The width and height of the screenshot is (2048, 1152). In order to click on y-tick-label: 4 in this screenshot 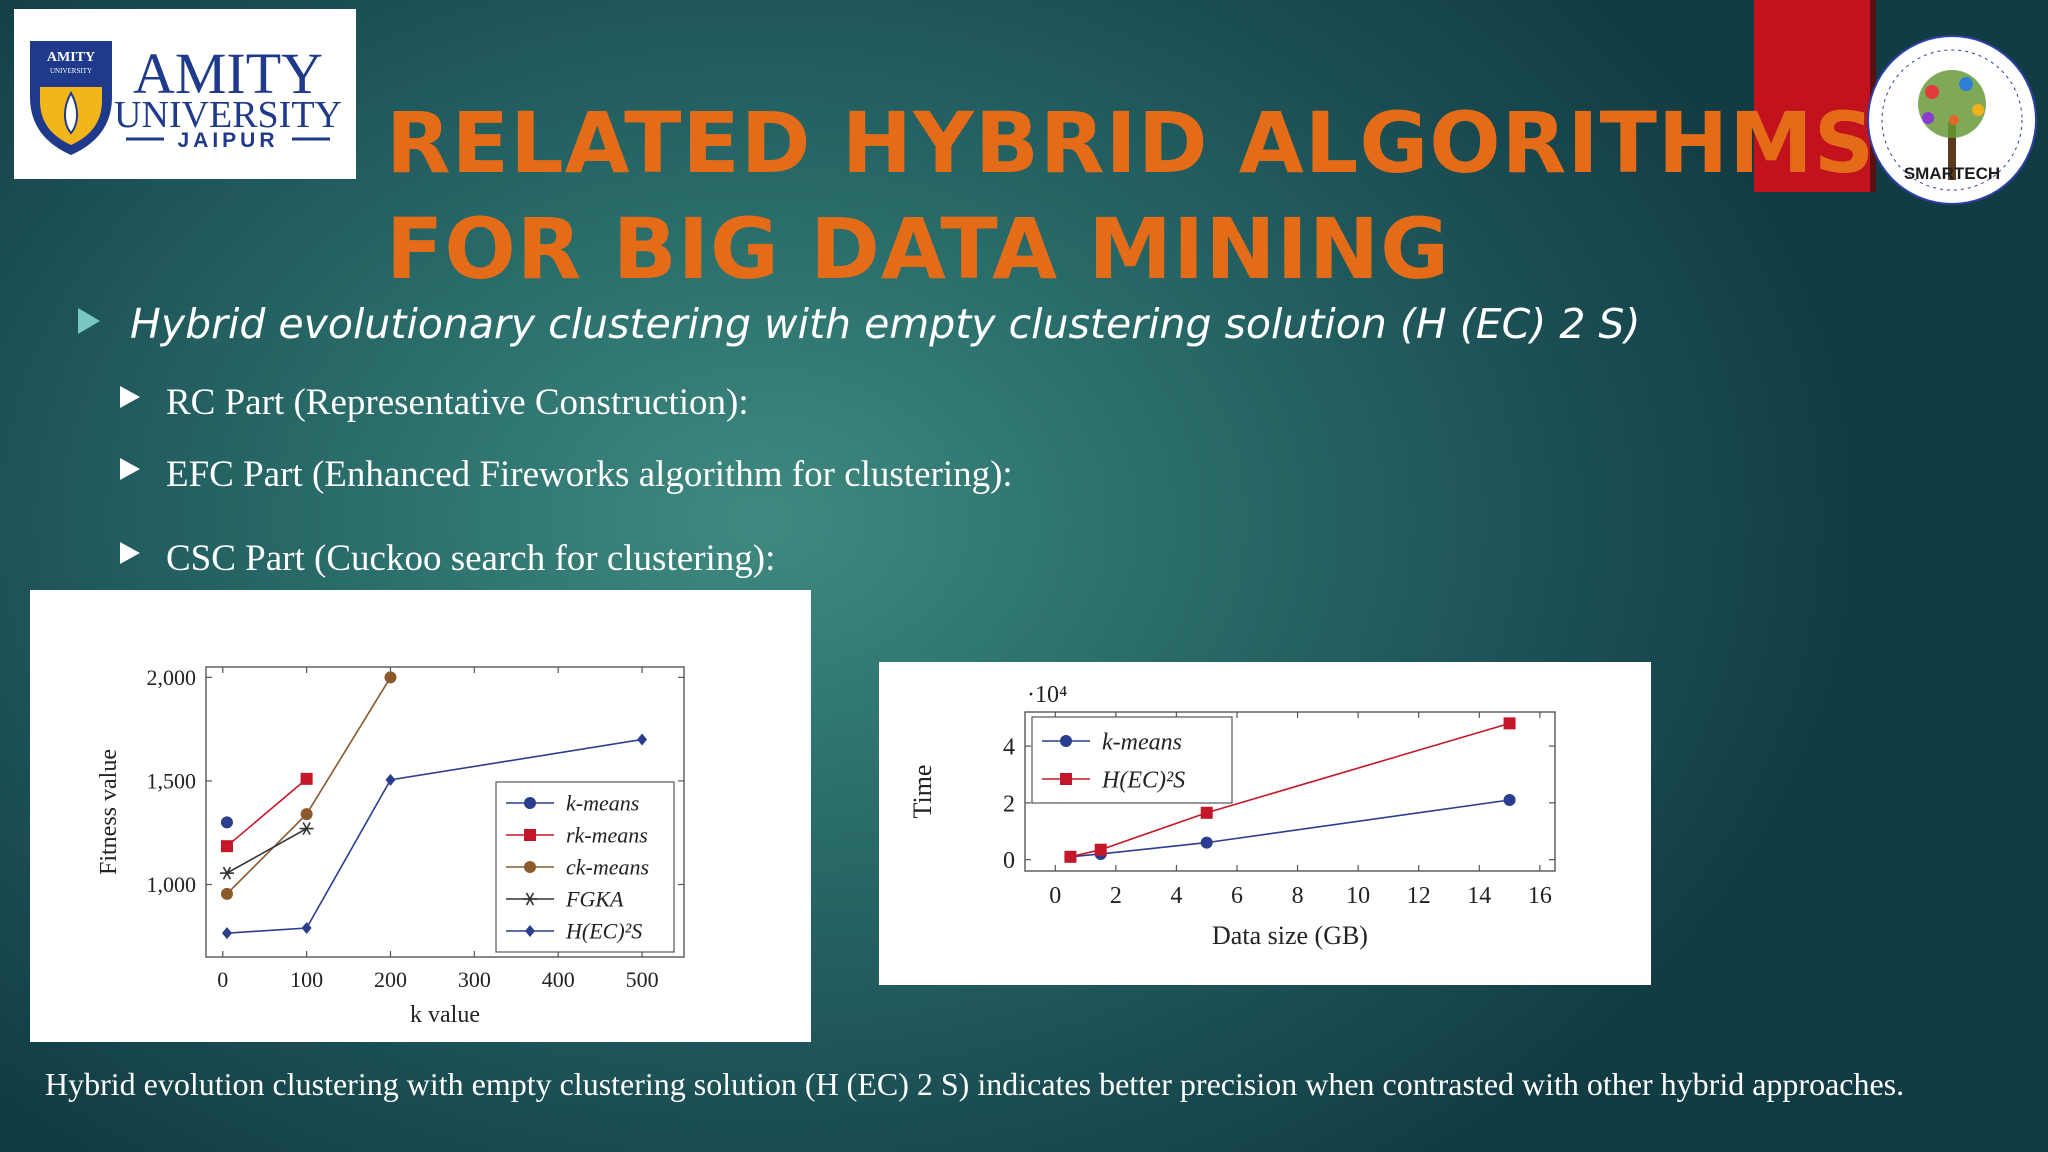, I will do `click(1009, 747)`.